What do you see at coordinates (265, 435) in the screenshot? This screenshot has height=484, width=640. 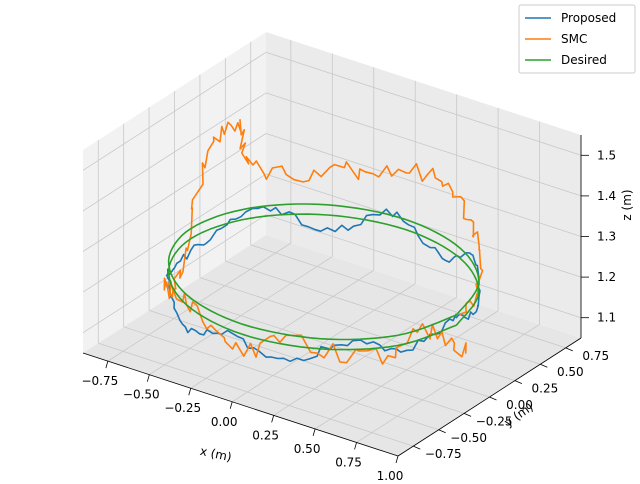 I see `x-tick-label-4: 0.25` at bounding box center [265, 435].